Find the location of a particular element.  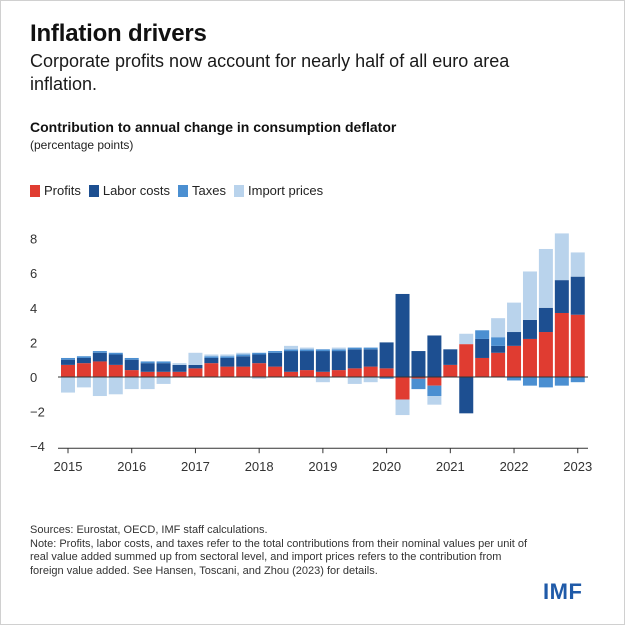

legend-label-import-prices: Import prices is located at coordinates (286, 190).